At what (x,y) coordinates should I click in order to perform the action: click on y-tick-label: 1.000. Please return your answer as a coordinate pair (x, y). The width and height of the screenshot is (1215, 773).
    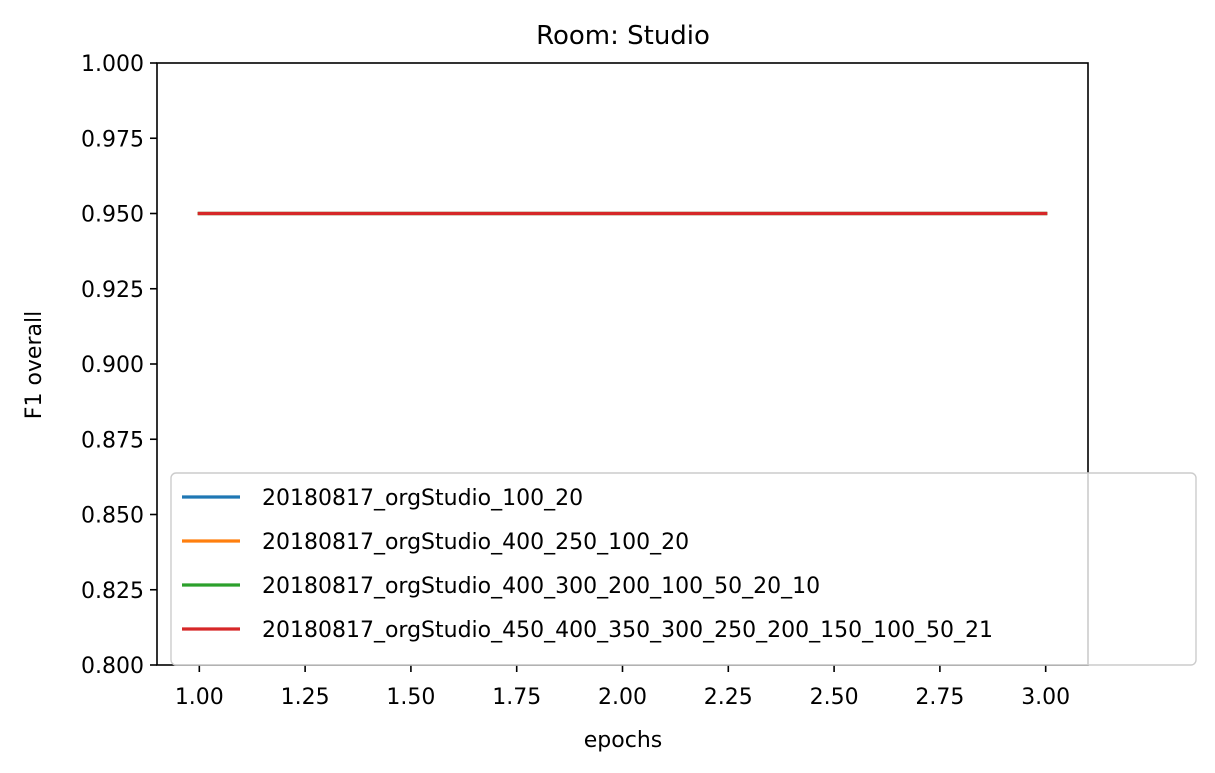
    Looking at the image, I should click on (112, 64).